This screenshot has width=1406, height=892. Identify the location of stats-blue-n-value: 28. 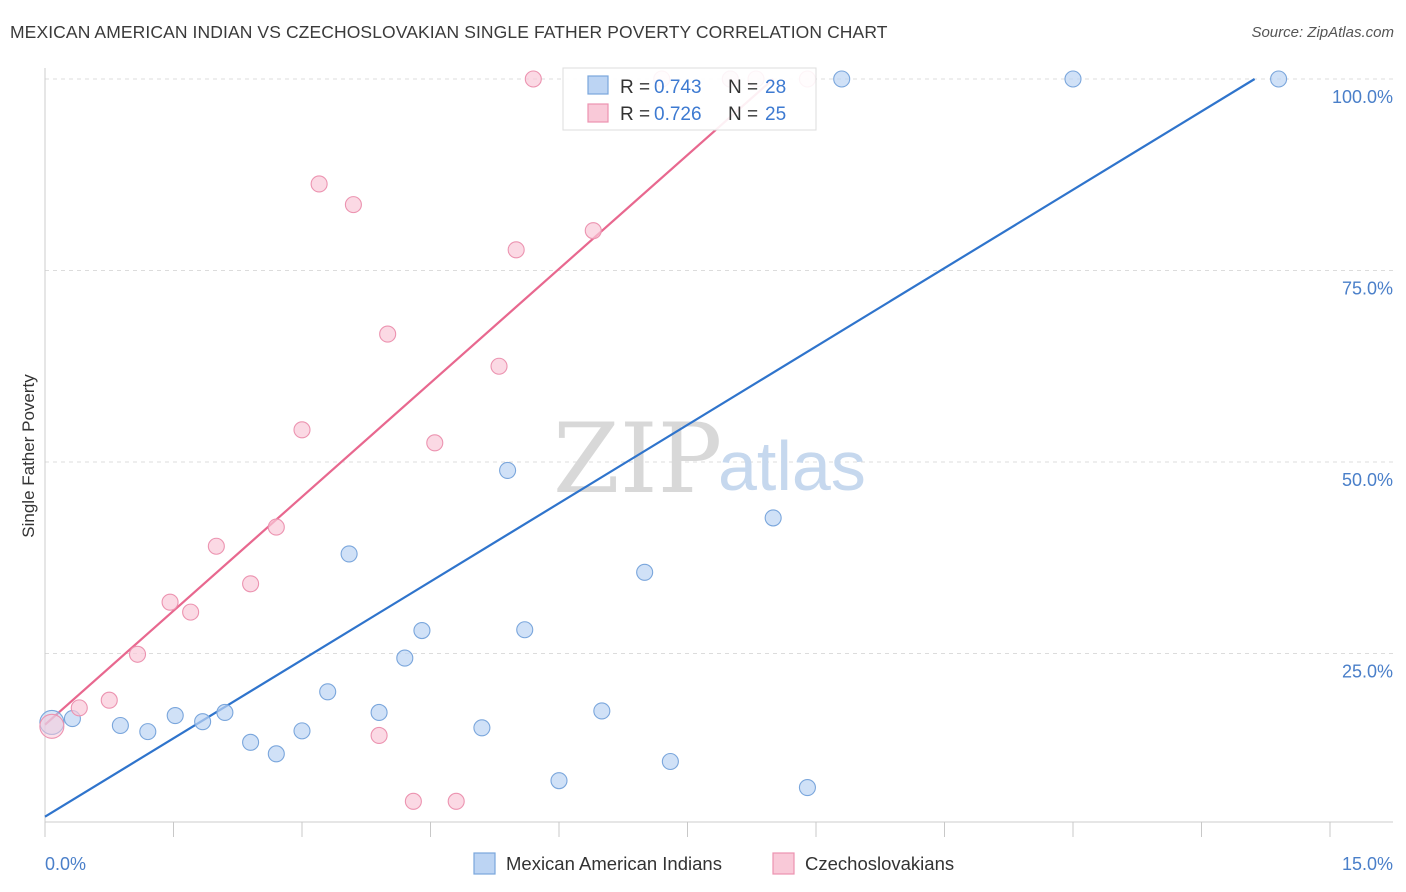
(775, 87).